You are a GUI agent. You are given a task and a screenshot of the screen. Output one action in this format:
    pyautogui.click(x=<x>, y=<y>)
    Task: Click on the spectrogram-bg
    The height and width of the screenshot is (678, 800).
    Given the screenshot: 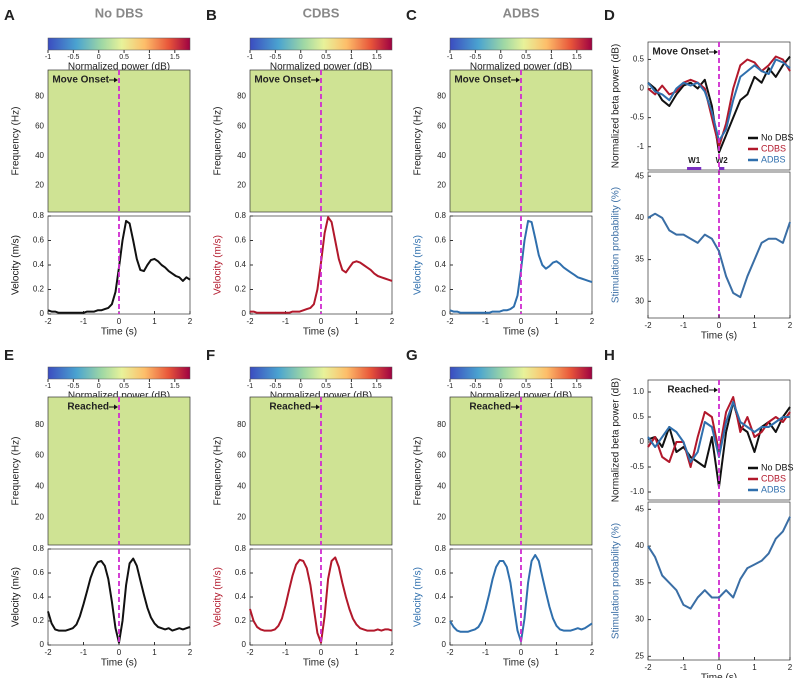 What is the action you would take?
    pyautogui.click(x=119, y=141)
    